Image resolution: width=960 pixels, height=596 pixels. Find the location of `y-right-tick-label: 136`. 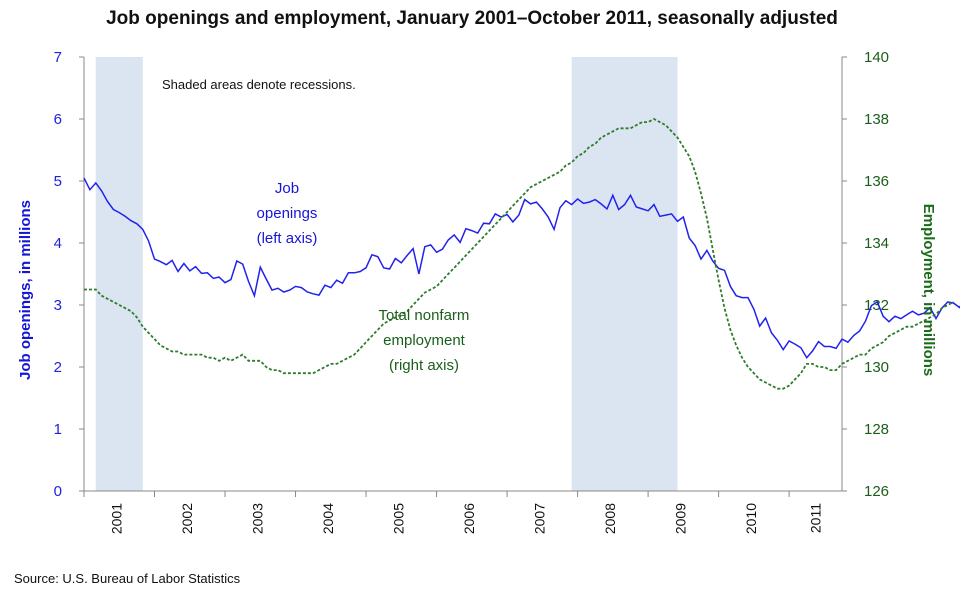

y-right-tick-label: 136 is located at coordinates (876, 181).